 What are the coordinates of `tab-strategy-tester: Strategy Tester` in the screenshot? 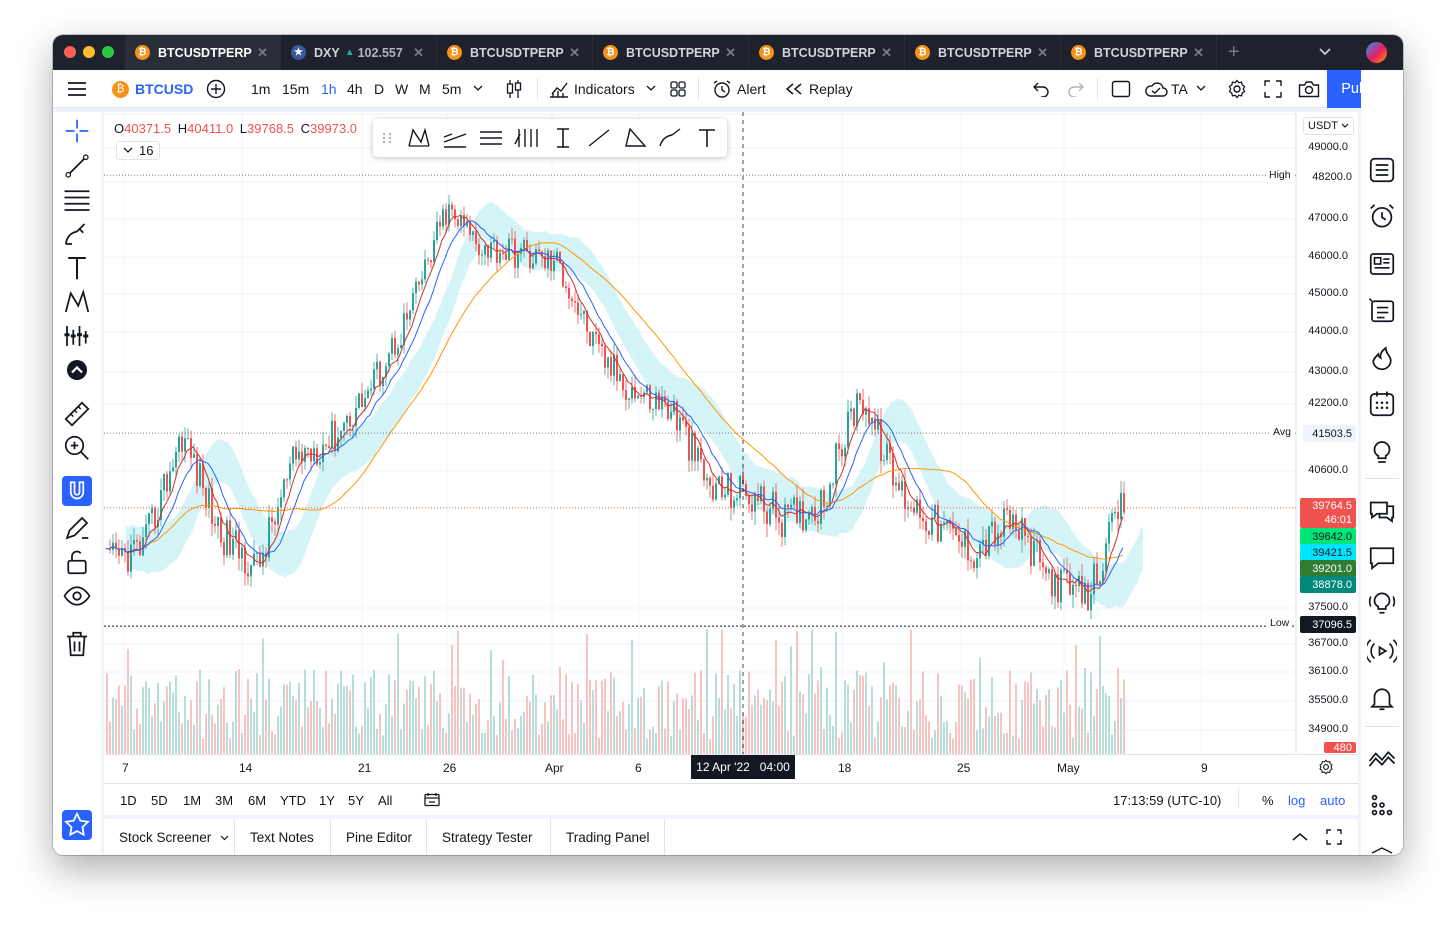 It's located at (489, 837).